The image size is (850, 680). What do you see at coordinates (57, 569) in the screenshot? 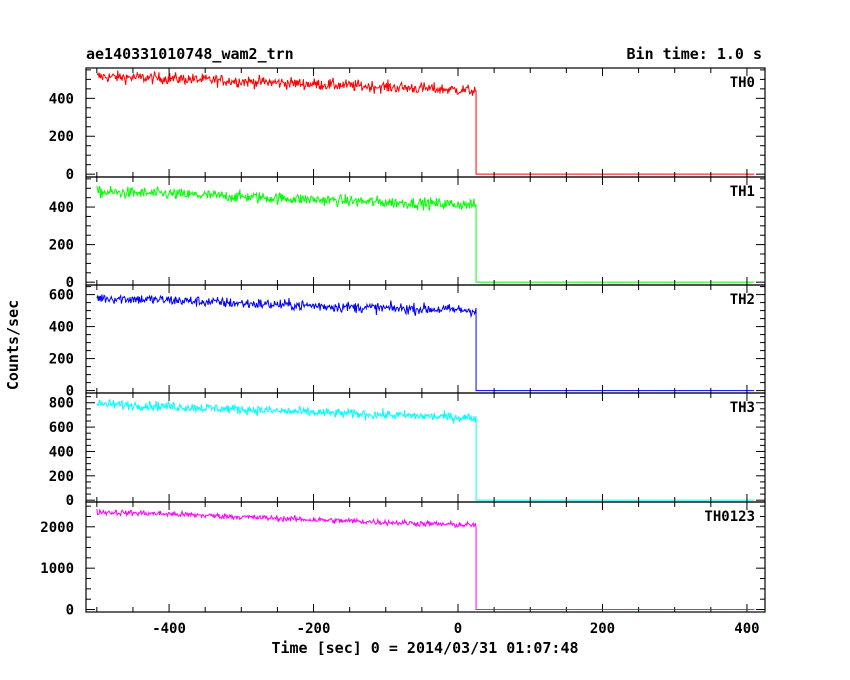
I see `y-tick-label: 1000` at bounding box center [57, 569].